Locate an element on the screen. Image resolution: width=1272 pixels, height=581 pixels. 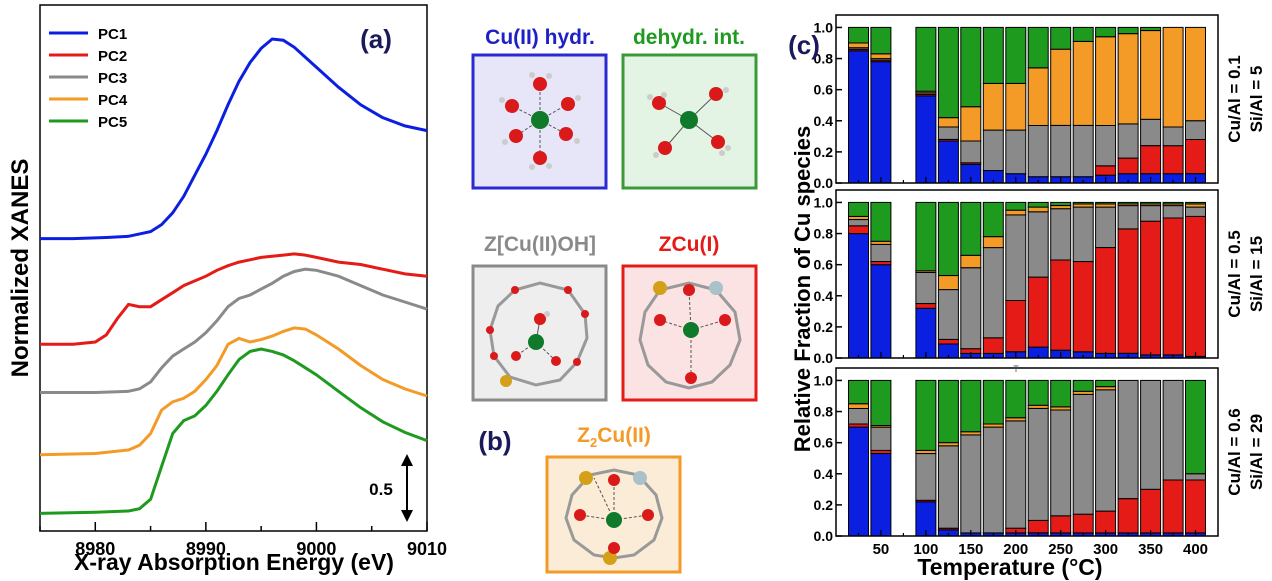
molecule-cu-hydr is located at coordinates (540, 121).